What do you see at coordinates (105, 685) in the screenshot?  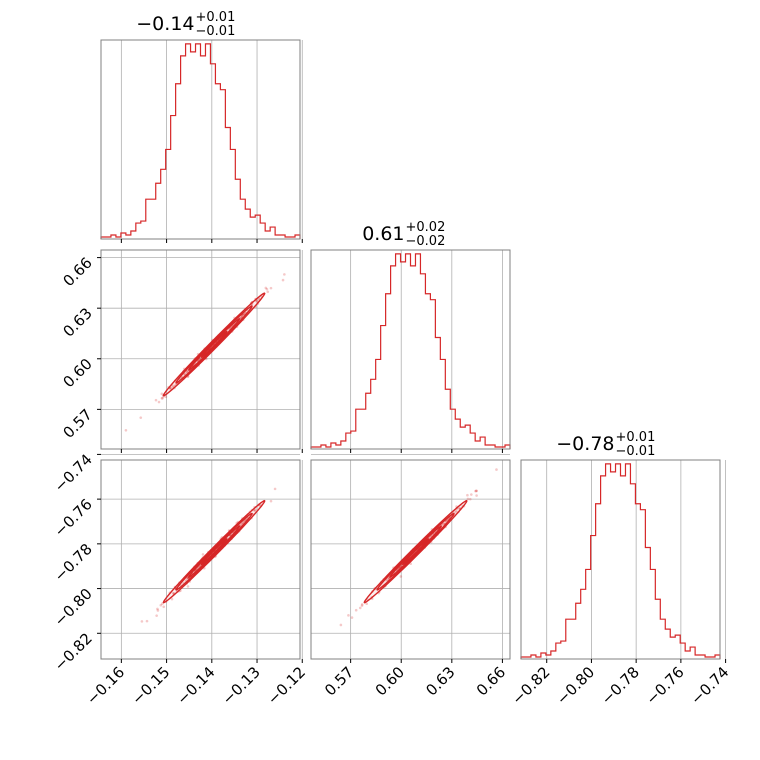 I see `x-tick-label: −0.16` at bounding box center [105, 685].